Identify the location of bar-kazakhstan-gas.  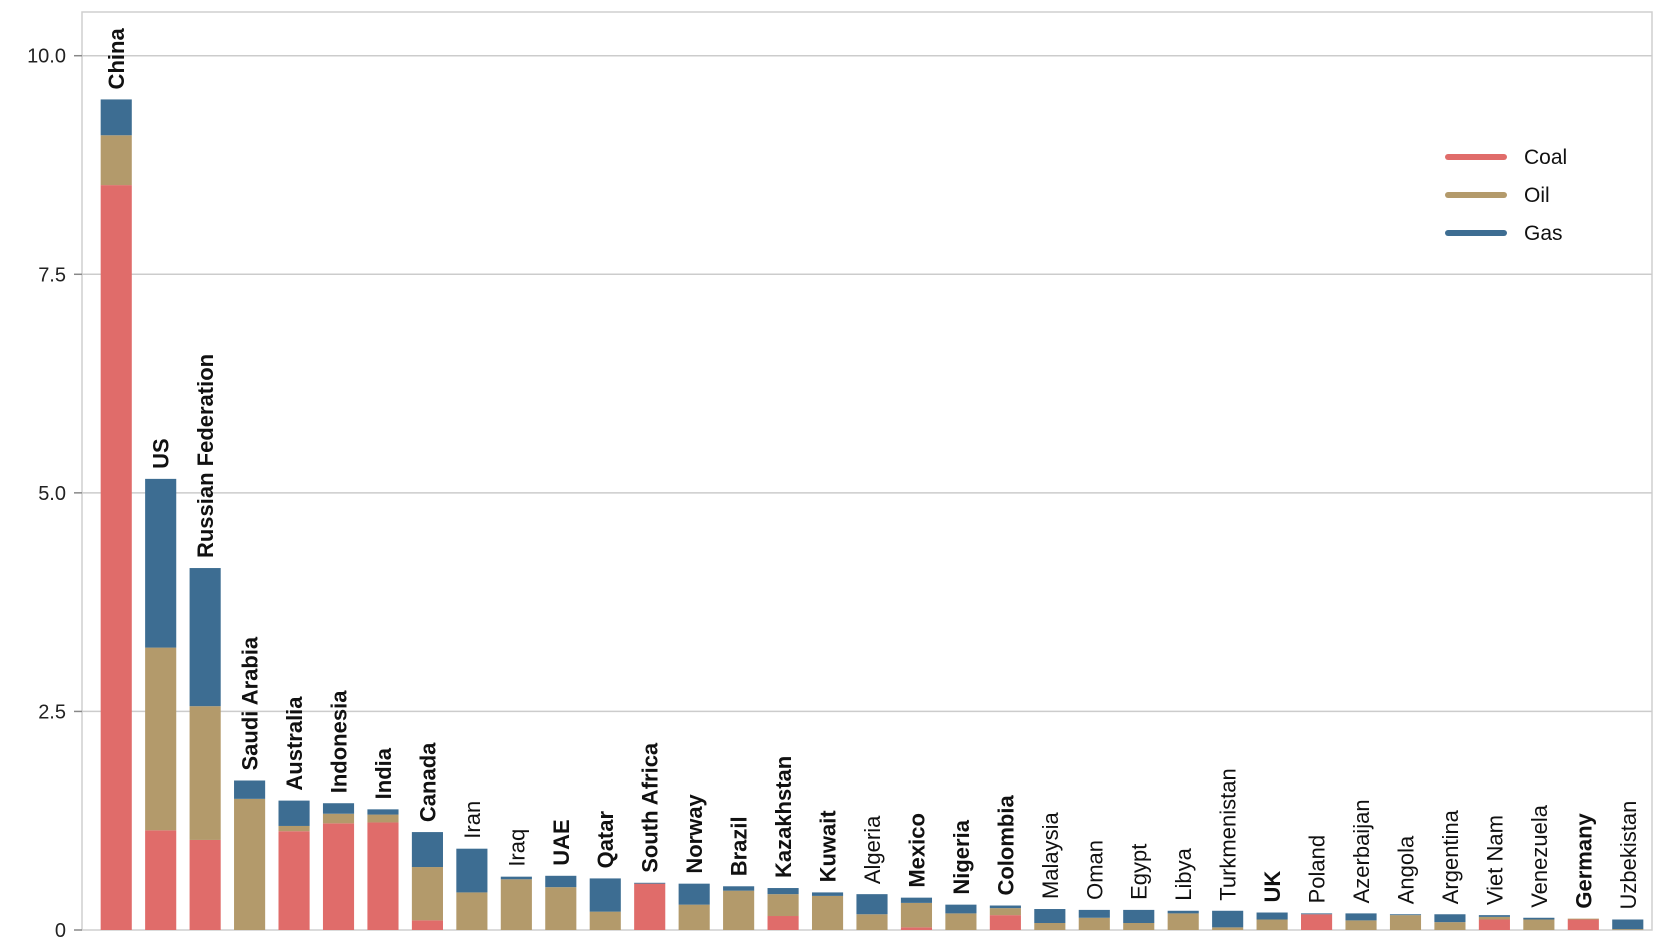
(783, 891).